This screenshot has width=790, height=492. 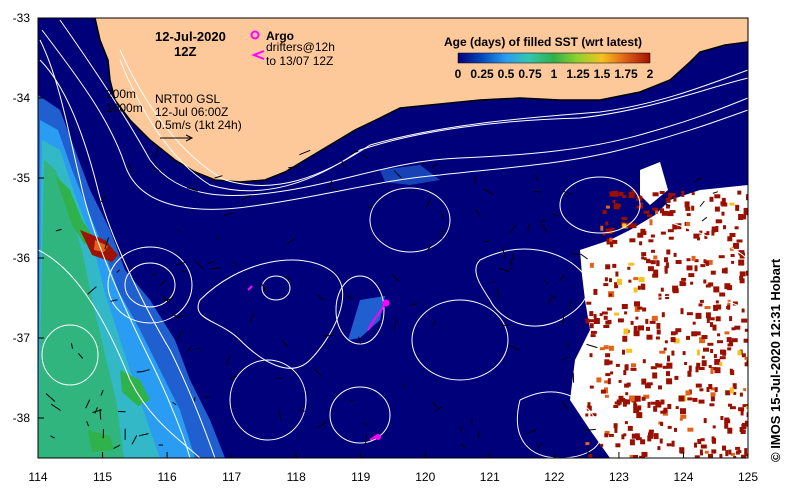 I want to click on credit-text: © IMOS 15-Jul-2020 12:31 Hobart, so click(x=775, y=360).